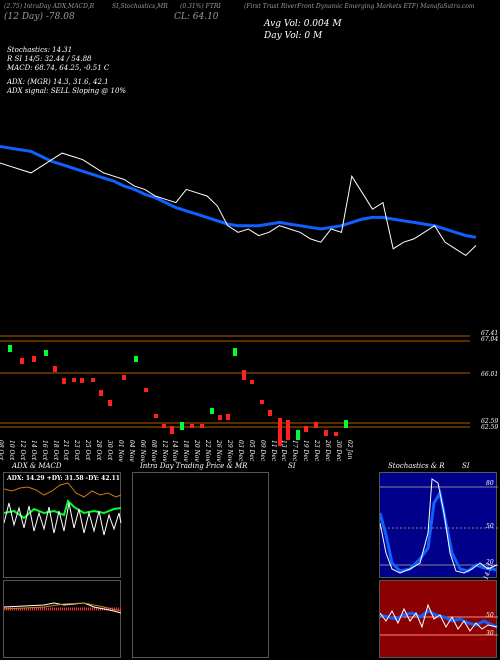  What do you see at coordinates (58, 68) in the screenshot?
I see `header-macd: MACD: 68.74, 64.25, -0.51 C` at bounding box center [58, 68].